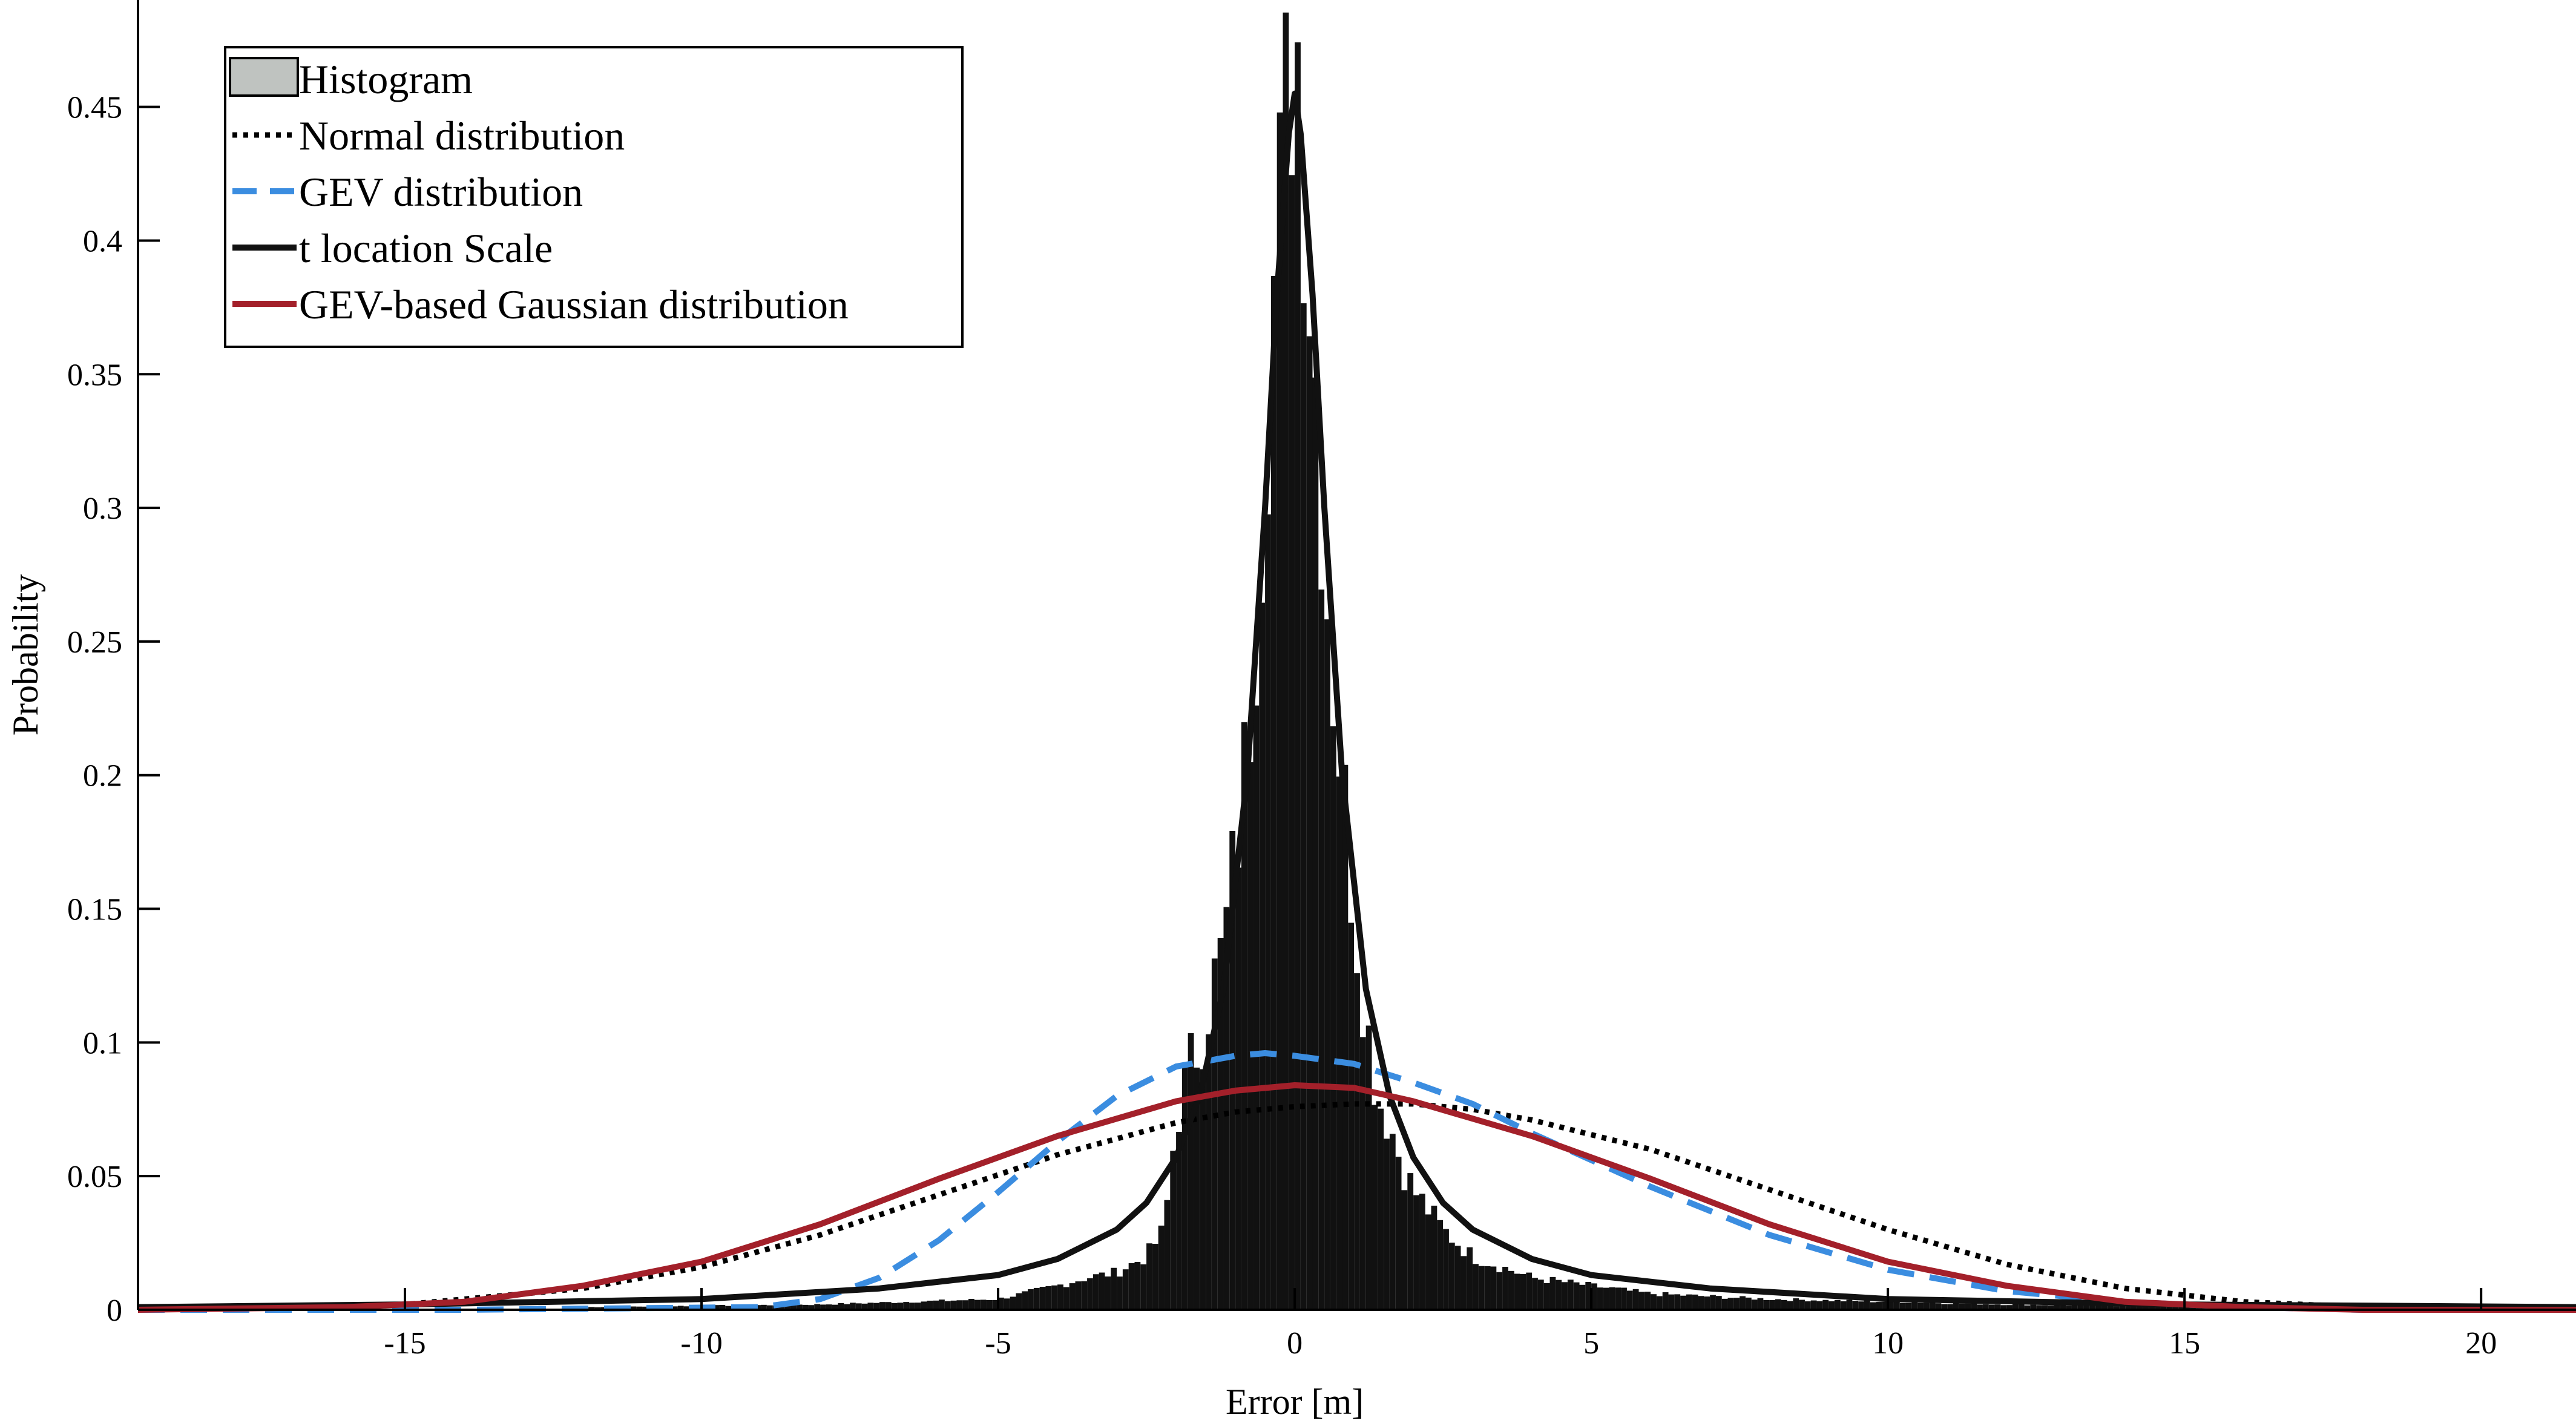 The image size is (2576, 1426). Describe the element at coordinates (25, 655) in the screenshot. I see `y-axis-title: Probability` at that location.